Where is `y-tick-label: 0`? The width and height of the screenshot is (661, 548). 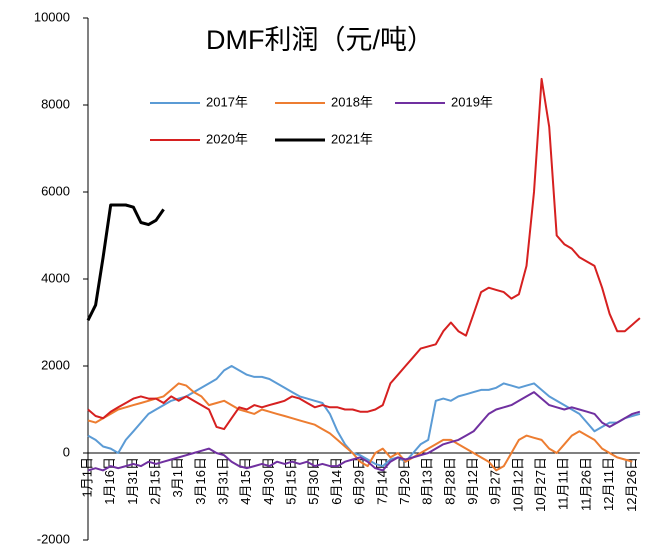
y-tick-label: 0 is located at coordinates (66, 451).